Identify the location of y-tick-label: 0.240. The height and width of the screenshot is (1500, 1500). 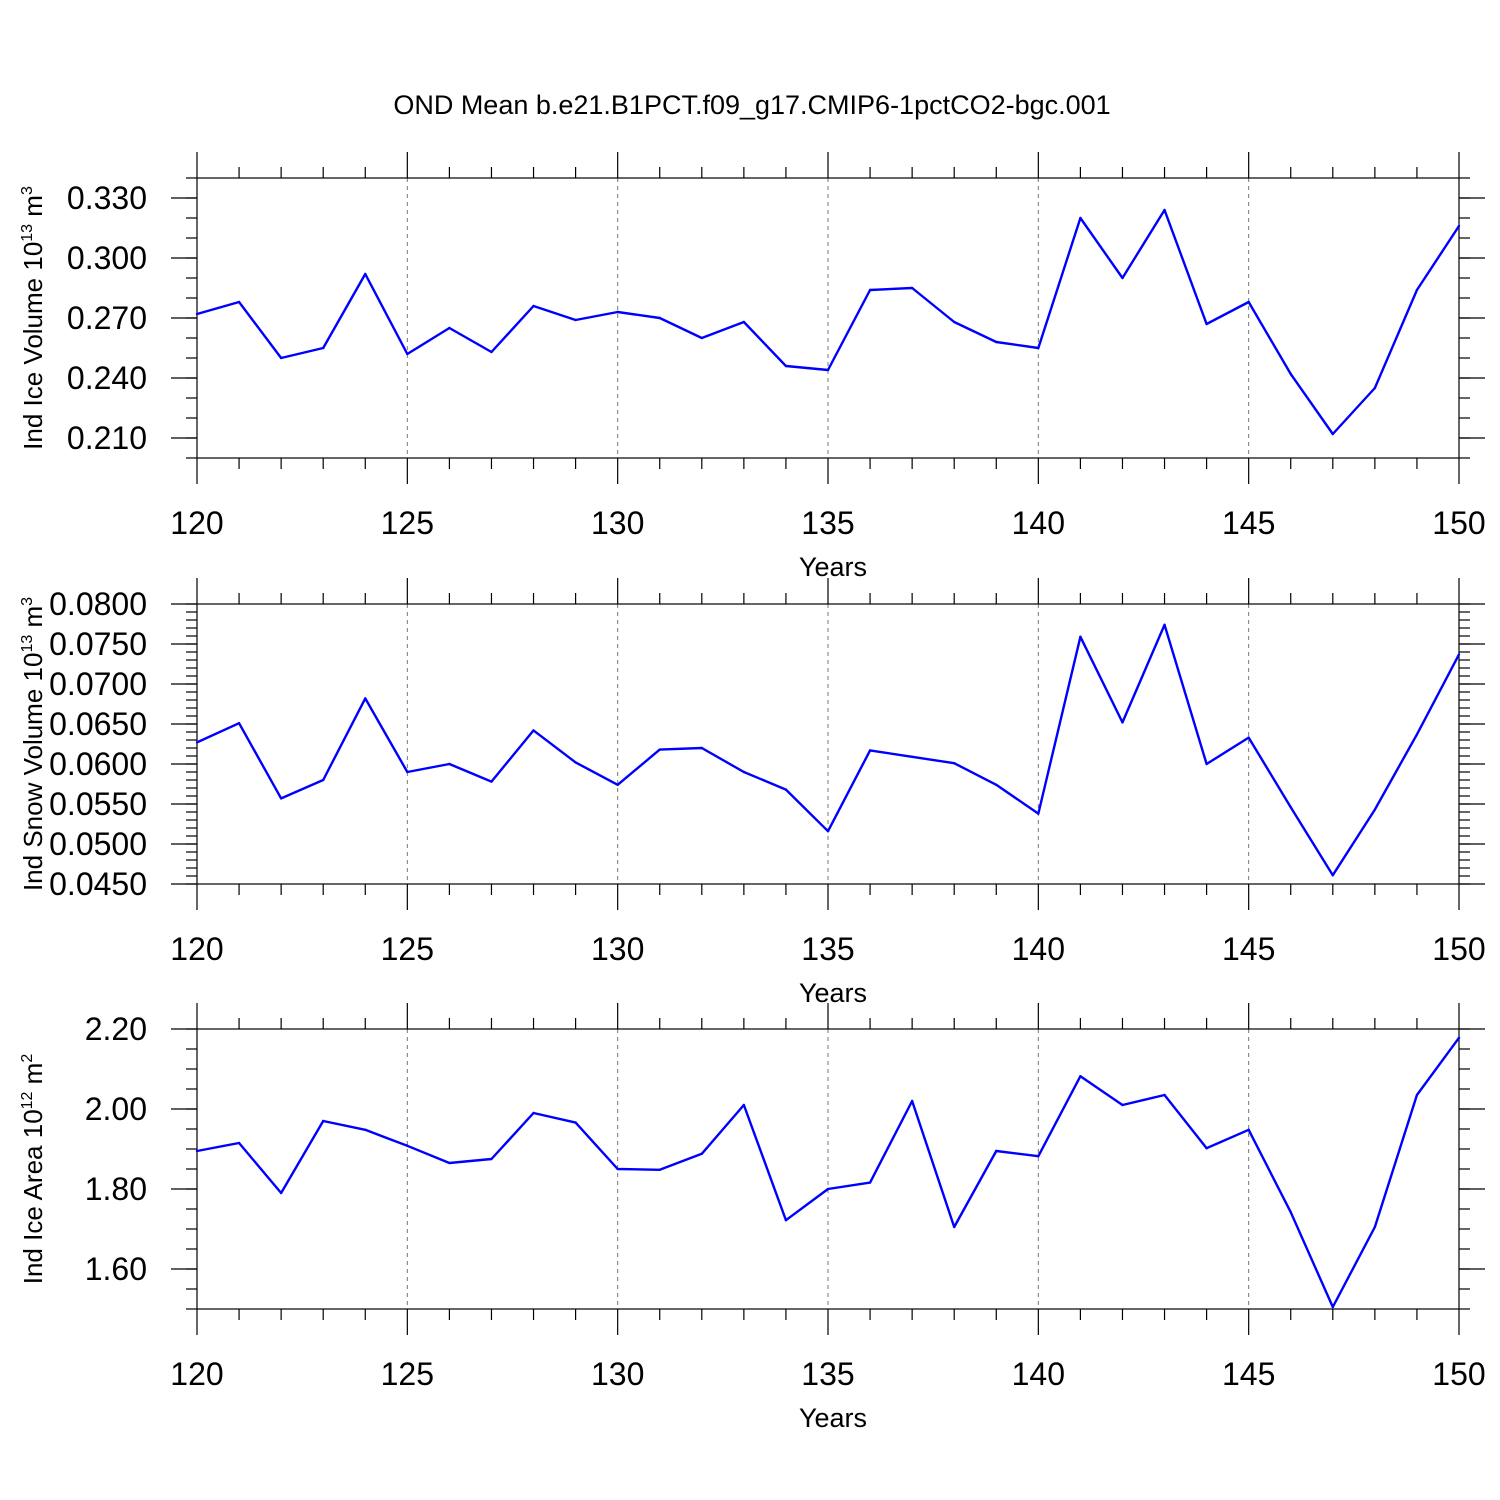
(107, 378).